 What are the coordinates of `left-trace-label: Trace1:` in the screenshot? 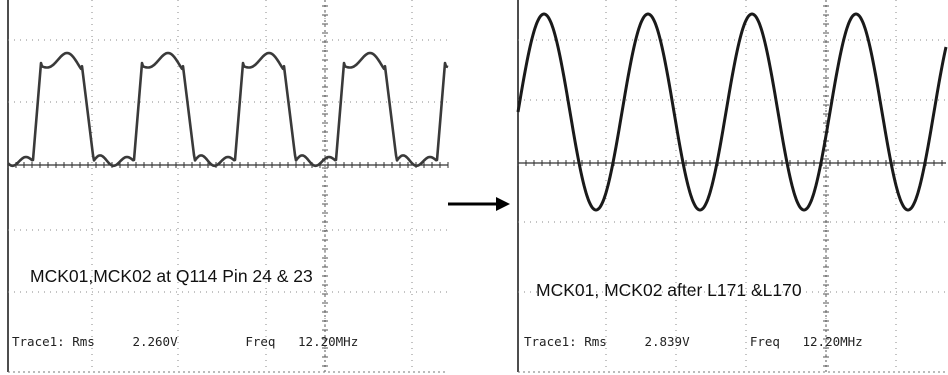 It's located at (38, 341).